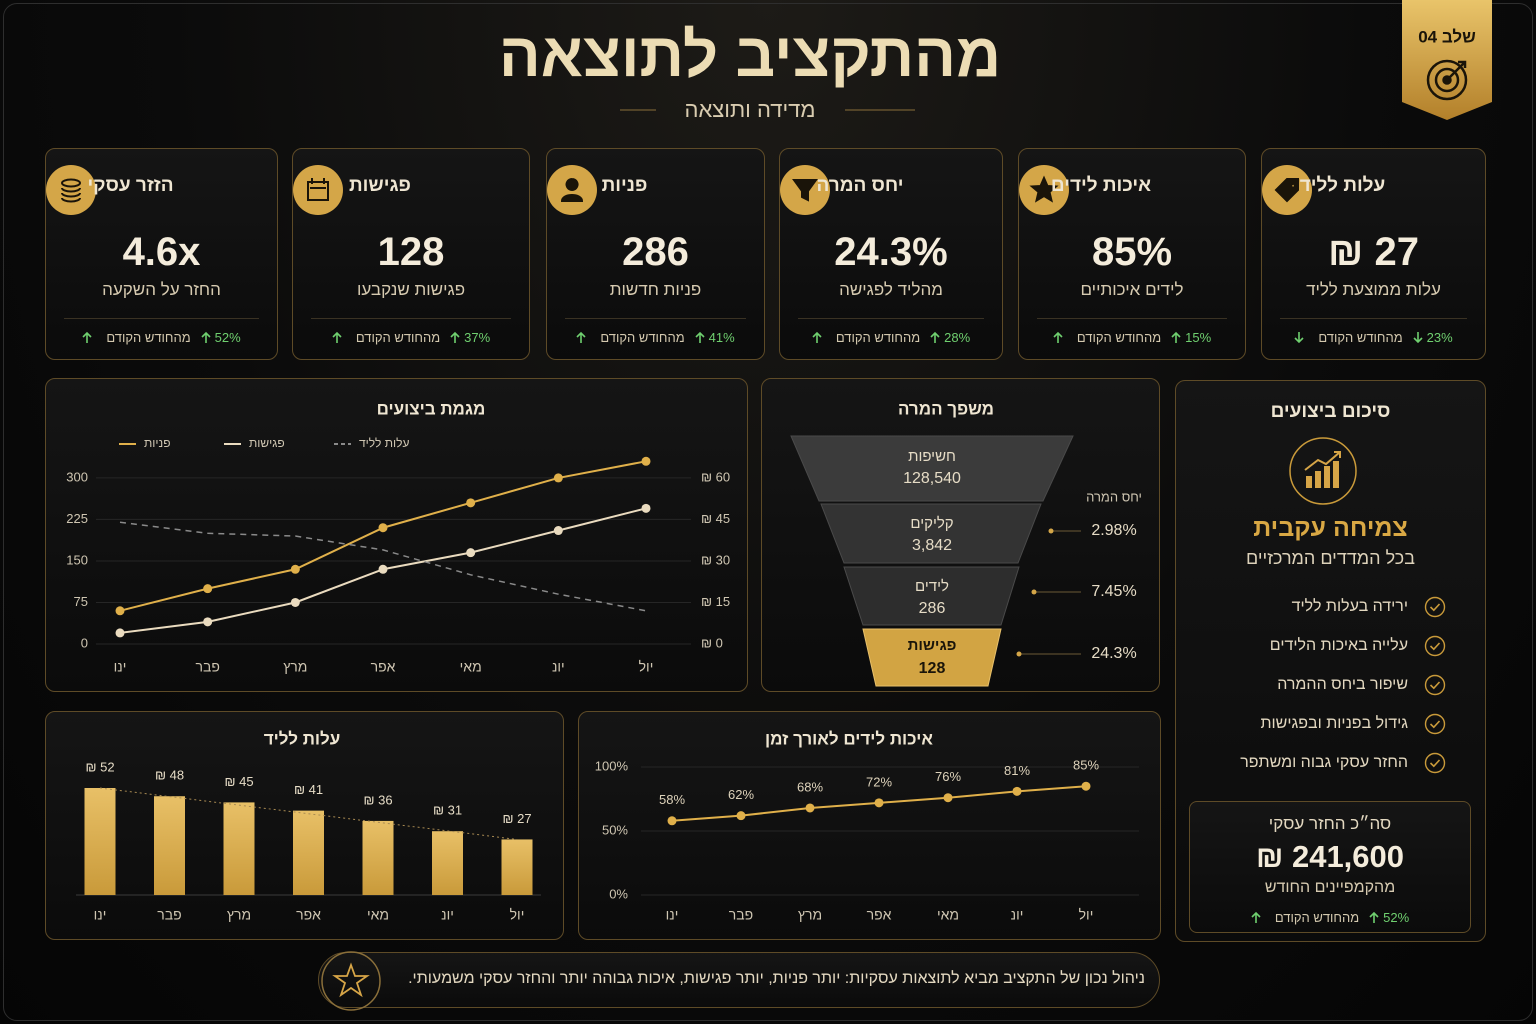 The width and height of the screenshot is (1536, 1024). What do you see at coordinates (618, 893) in the screenshot?
I see `y-tick-label: 0%` at bounding box center [618, 893].